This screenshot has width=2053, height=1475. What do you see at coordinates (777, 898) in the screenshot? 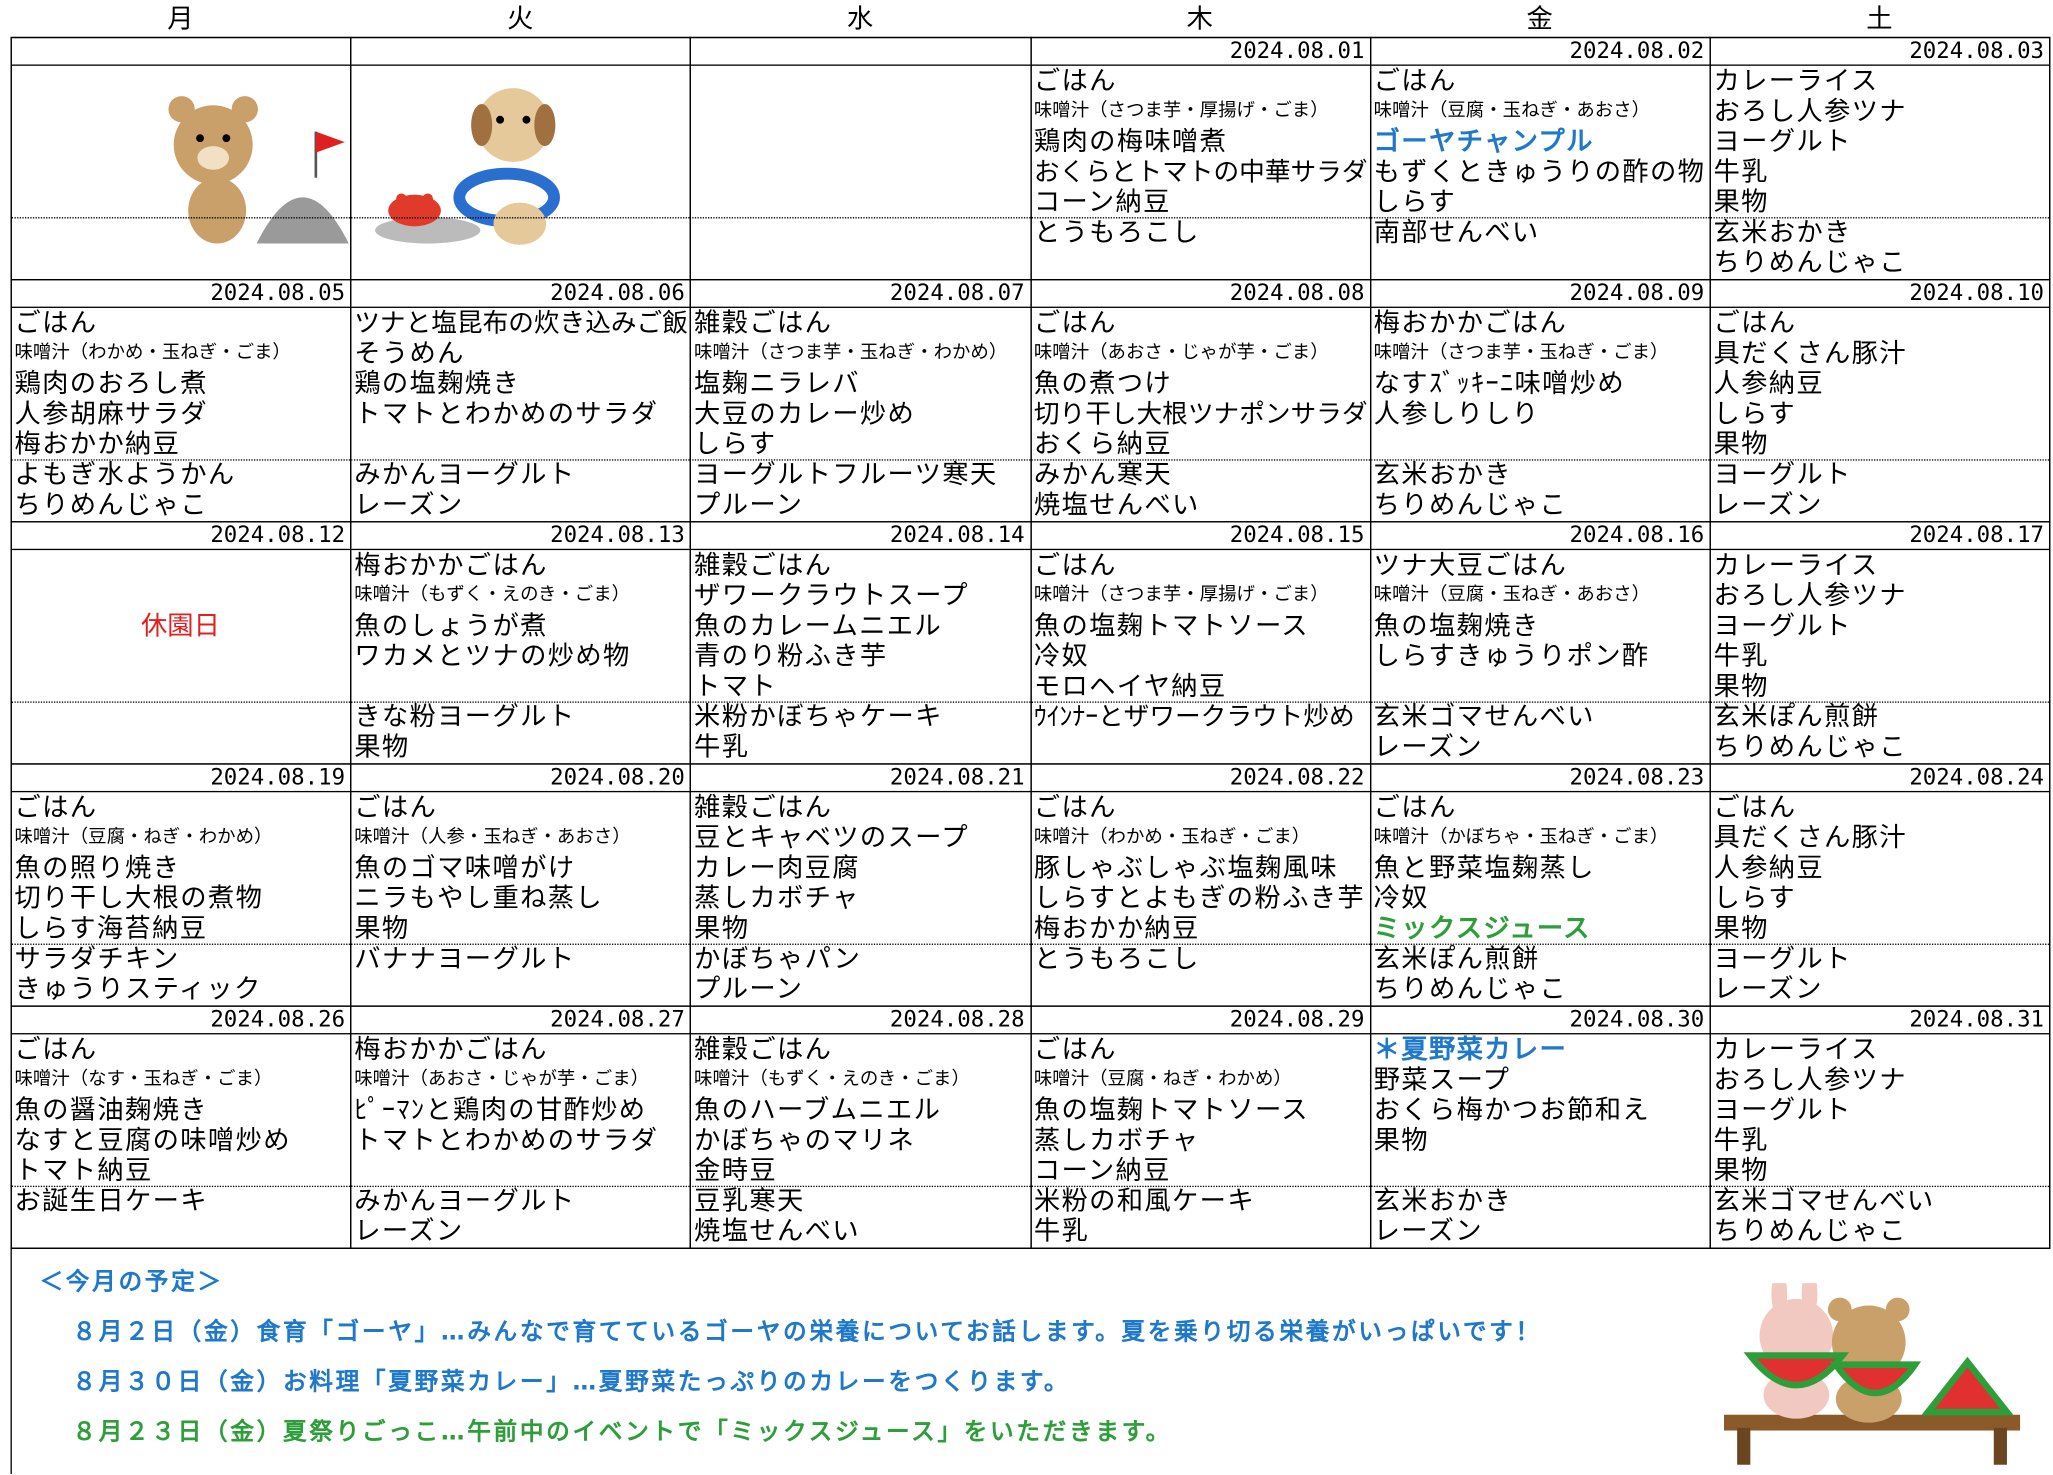
I see `lunch-item: 蒸しカボチャ` at bounding box center [777, 898].